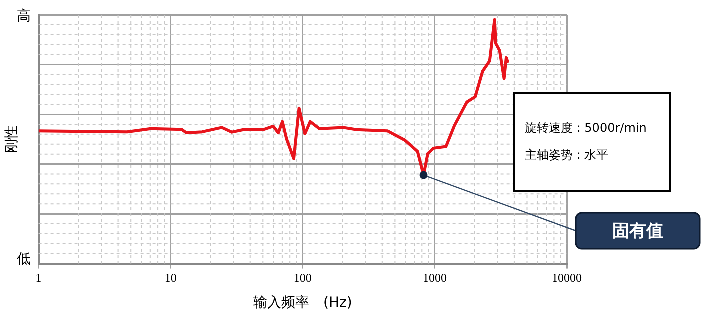  Describe the element at coordinates (567, 278) in the screenshot. I see `x-tick-label: 10000` at that location.